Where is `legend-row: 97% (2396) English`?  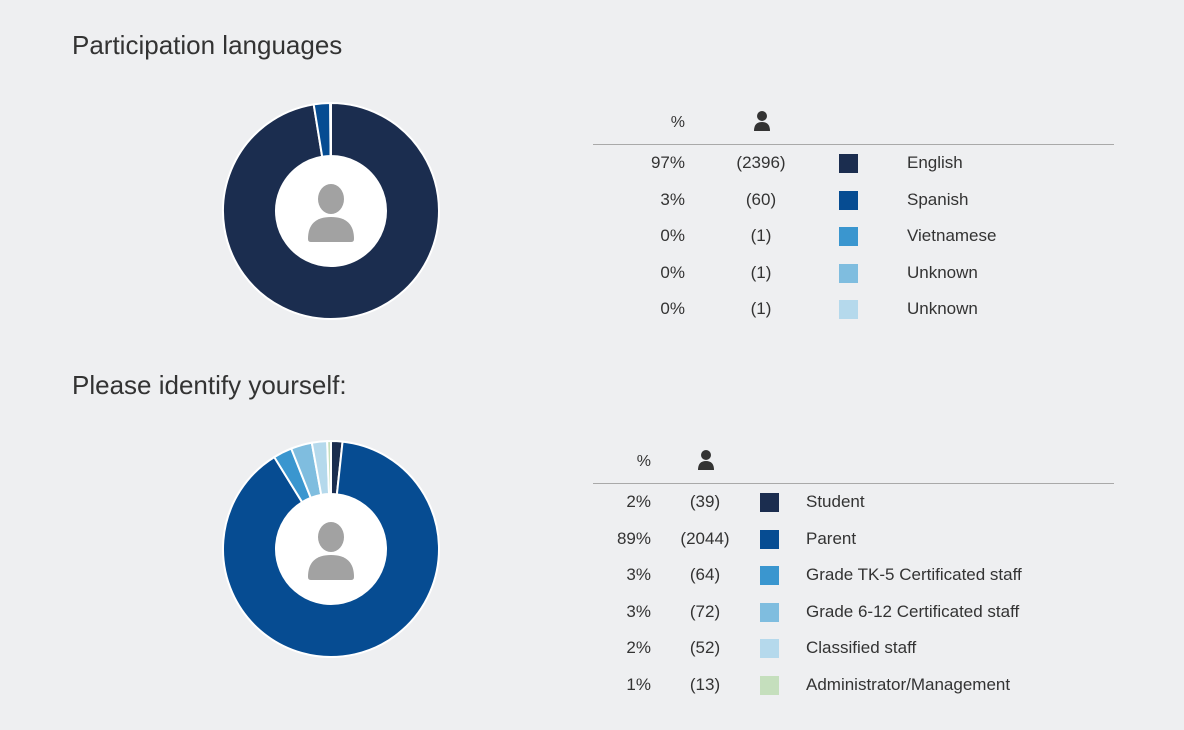 legend-row: 97% (2396) English is located at coordinates (853, 163).